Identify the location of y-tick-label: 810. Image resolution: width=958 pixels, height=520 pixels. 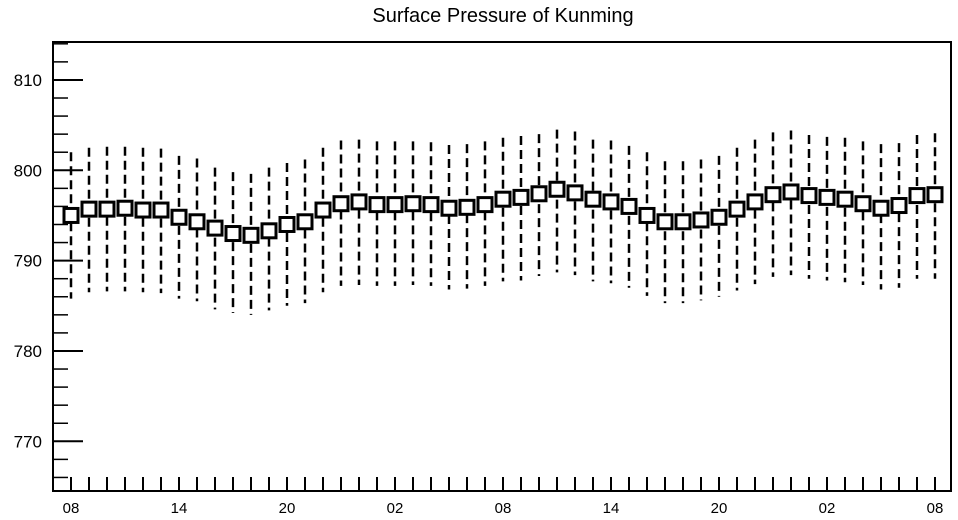
(28, 80).